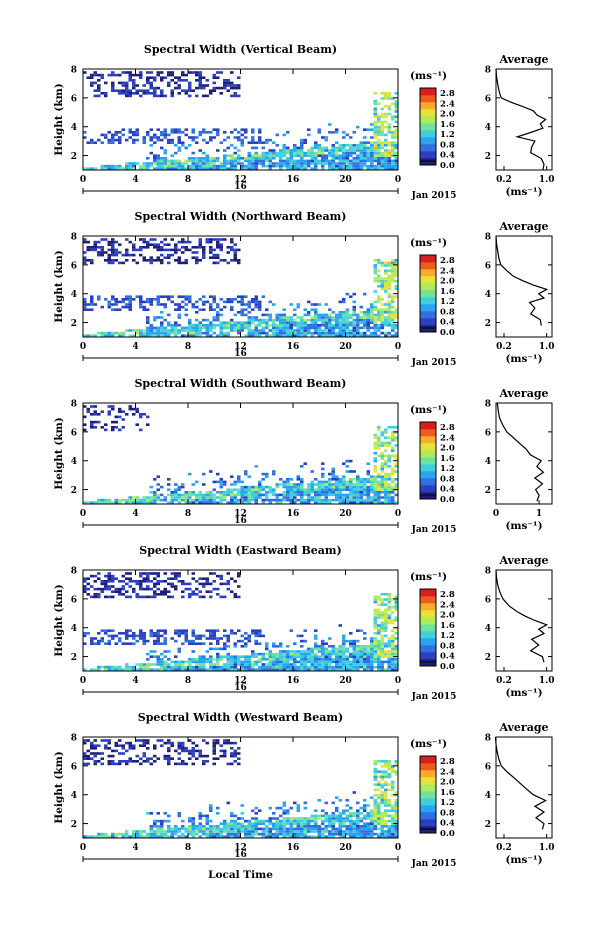  What do you see at coordinates (135, 848) in the screenshot?
I see `x-tick-label: 4` at bounding box center [135, 848].